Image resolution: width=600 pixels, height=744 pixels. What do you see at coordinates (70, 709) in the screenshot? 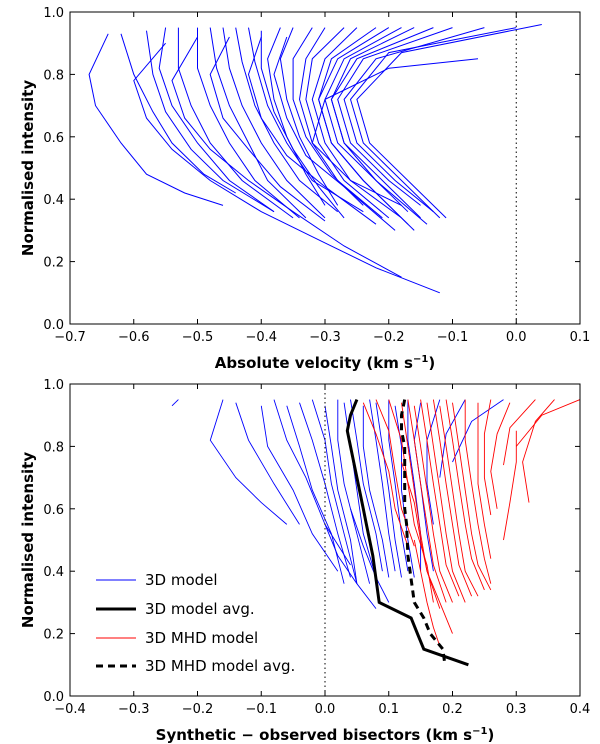
I see `p2-x-tick-label: −0.4` at bounding box center [70, 709].